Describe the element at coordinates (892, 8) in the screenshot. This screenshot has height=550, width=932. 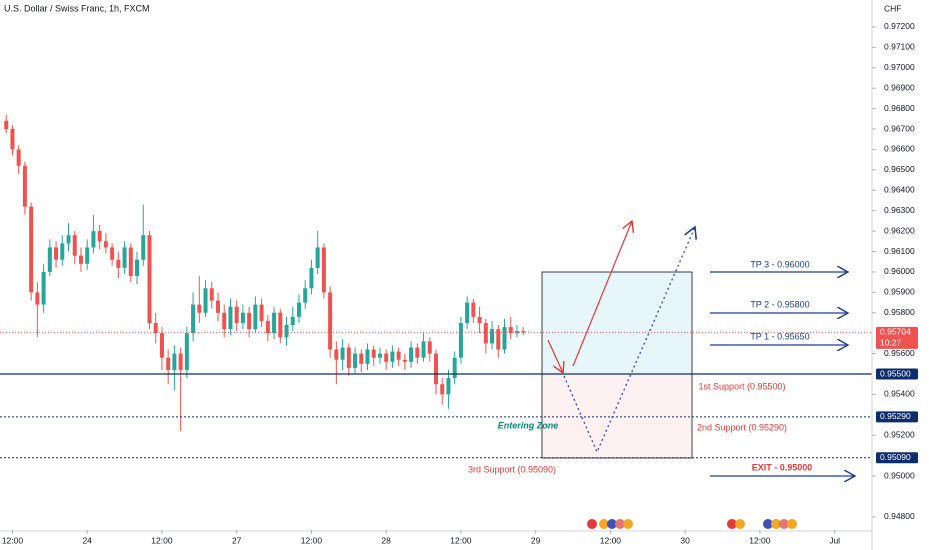
I see `currency-label: CHF` at that location.